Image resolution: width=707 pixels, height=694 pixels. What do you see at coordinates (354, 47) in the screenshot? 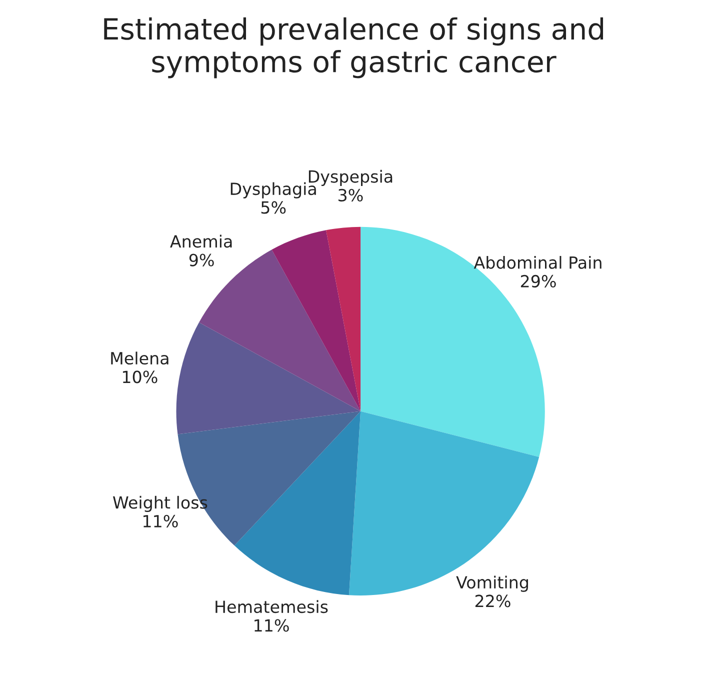
I see `chart-title: Estimated prevalence of signs and symptoms of gastric cancer` at bounding box center [354, 47].